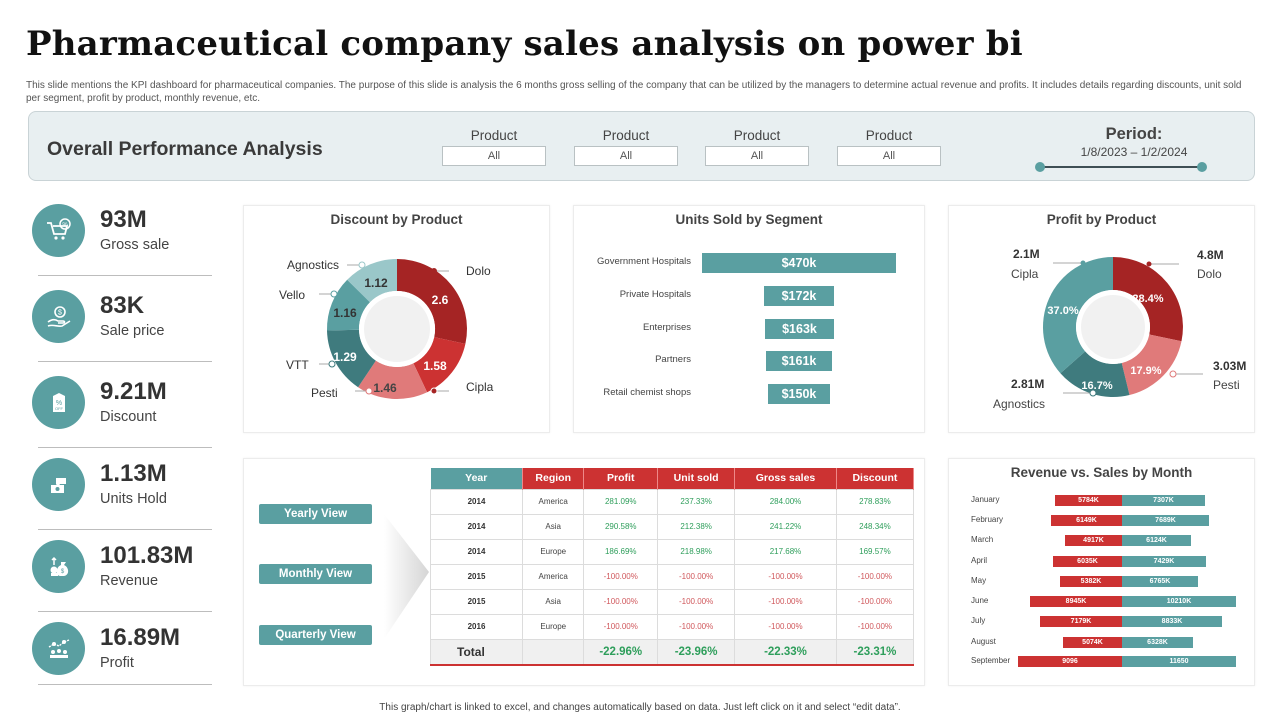 Image resolution: width=1280 pixels, height=720 pixels. I want to click on yearly-view-button: Yearly View, so click(315, 514).